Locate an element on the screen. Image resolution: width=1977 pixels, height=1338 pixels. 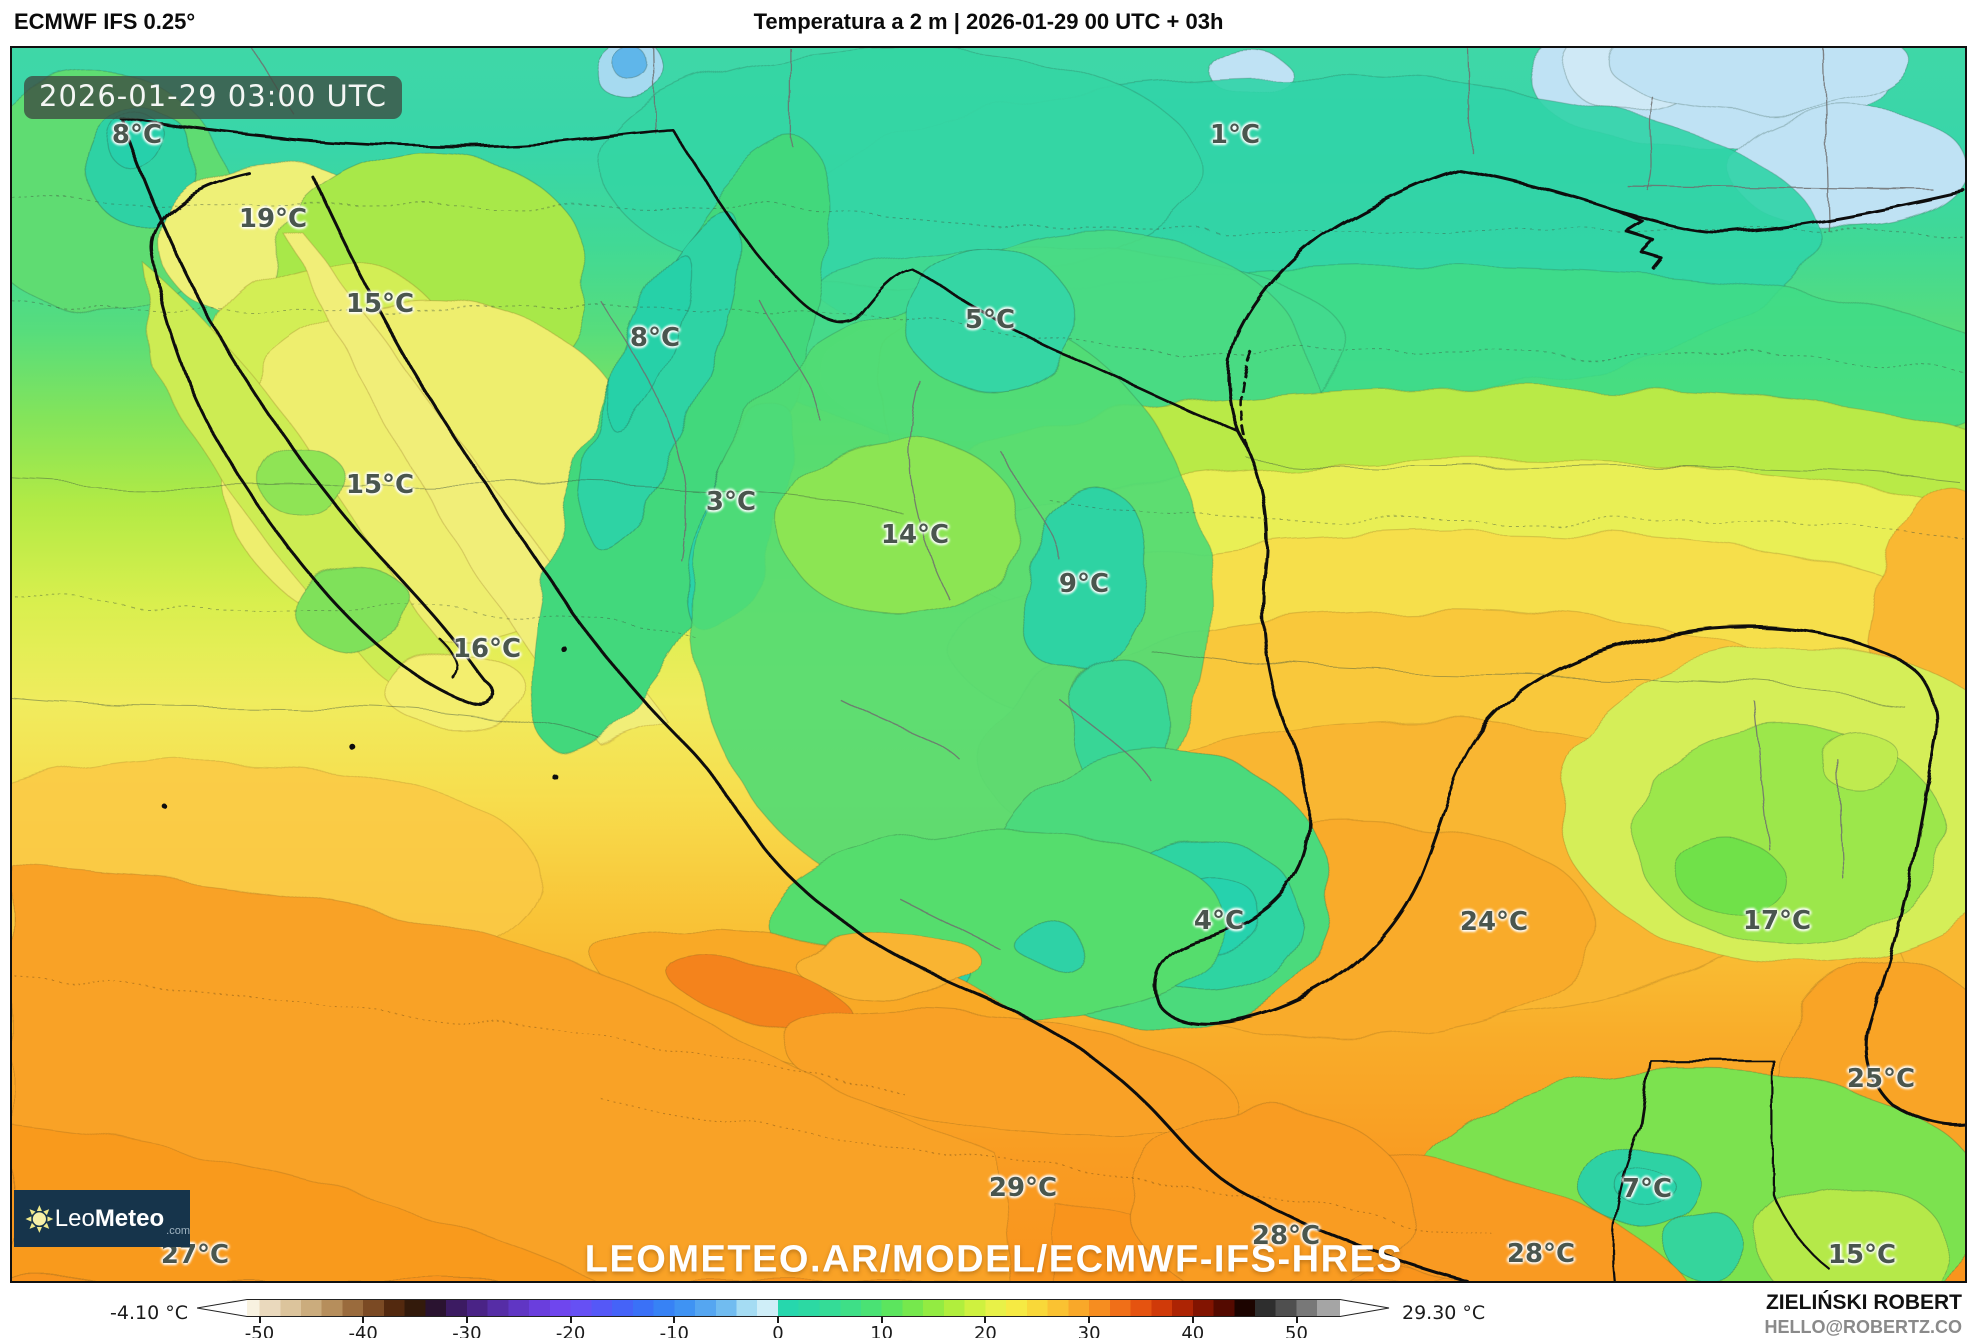
temp-label: 4°C is located at coordinates (1219, 921).